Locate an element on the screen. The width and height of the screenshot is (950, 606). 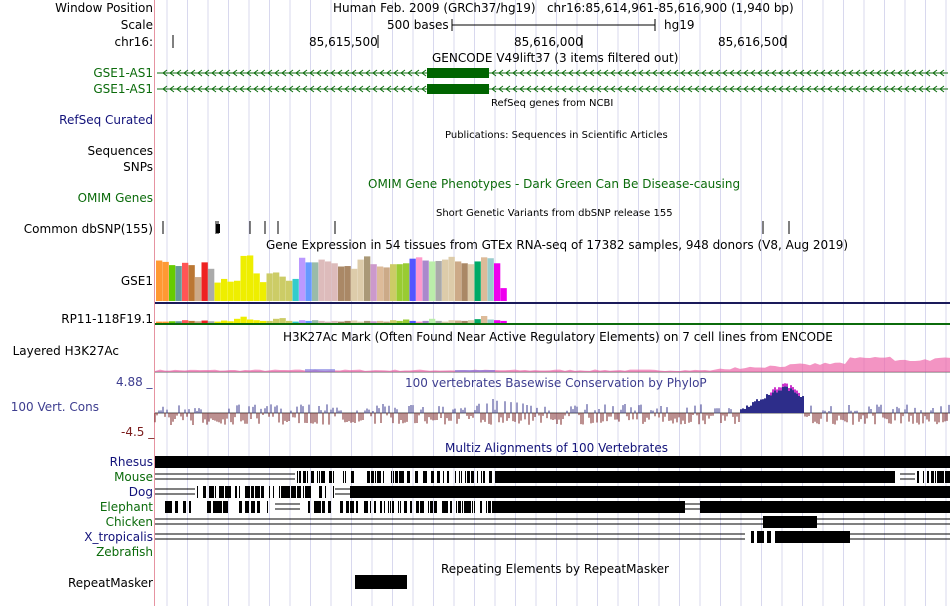
dbsnp-track is located at coordinates (552, 228).